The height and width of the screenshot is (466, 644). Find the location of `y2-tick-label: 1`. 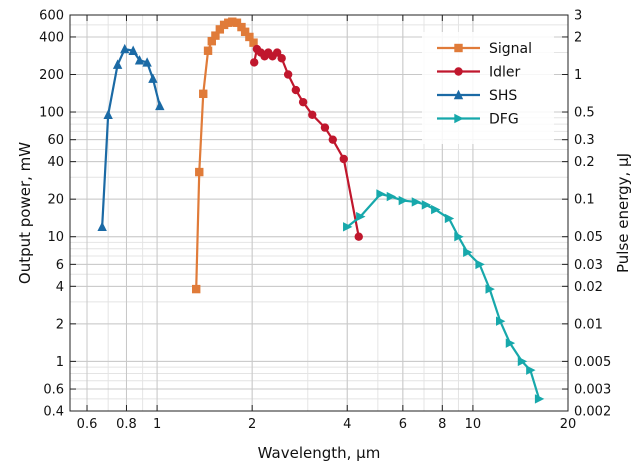

y2-tick-label: 1 is located at coordinates (578, 75).